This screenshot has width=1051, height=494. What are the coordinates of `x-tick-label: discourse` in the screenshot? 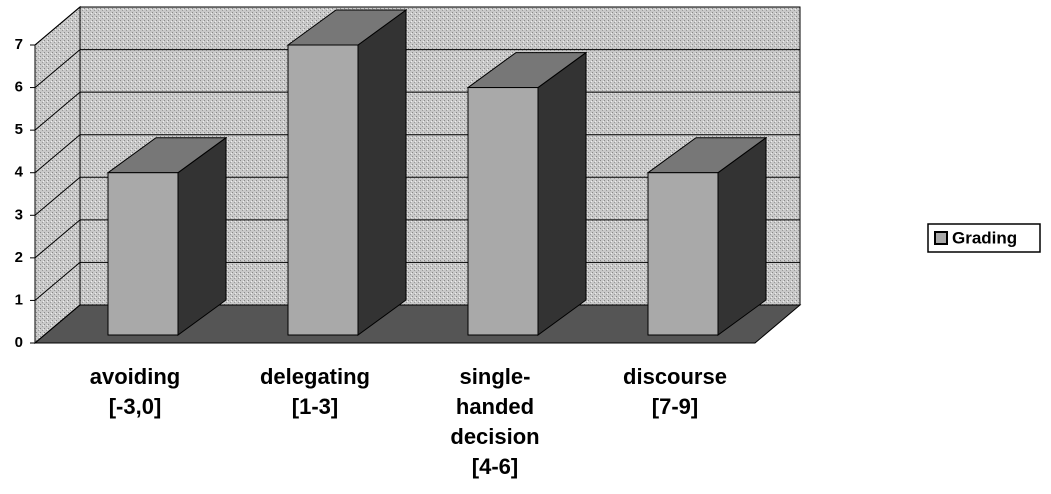 It's located at (675, 376).